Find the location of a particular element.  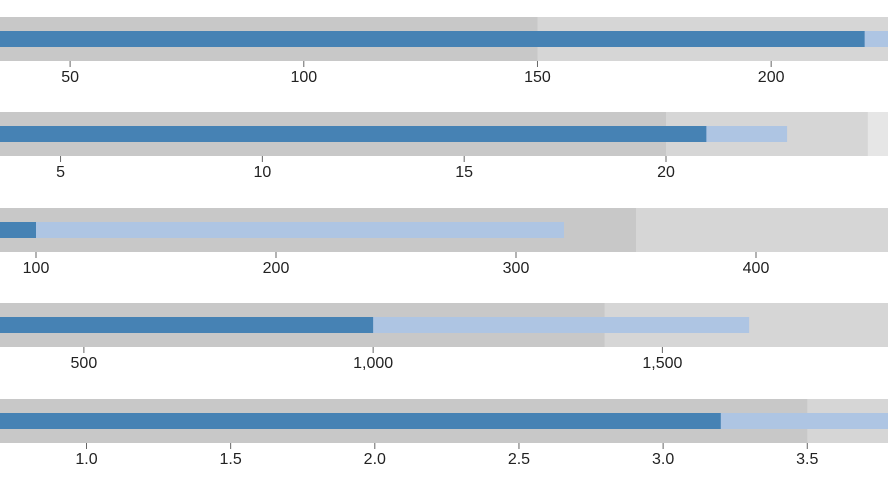

tick-label: 2.0 is located at coordinates (375, 459).